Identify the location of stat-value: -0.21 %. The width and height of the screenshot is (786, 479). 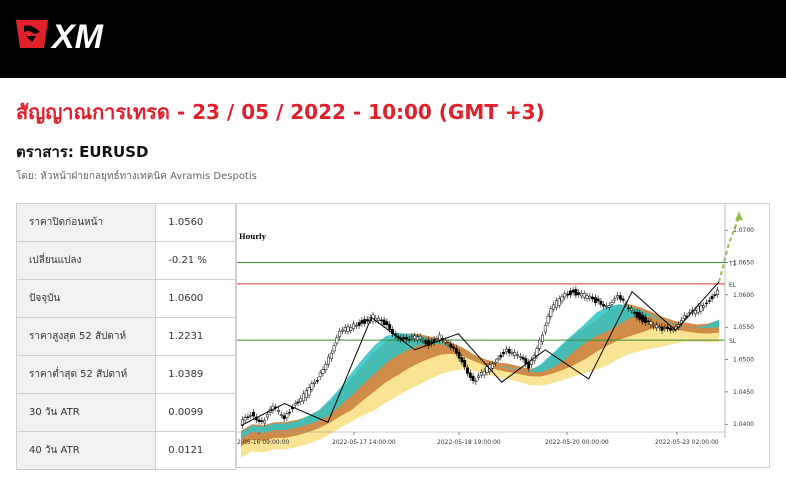
(195, 260).